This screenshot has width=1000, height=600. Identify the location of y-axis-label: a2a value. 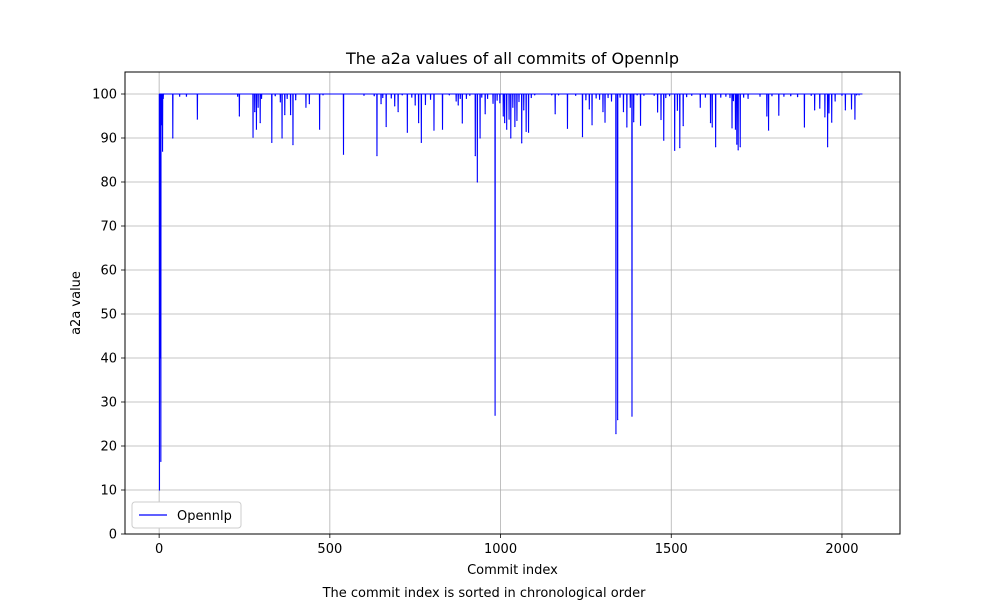
(76, 303).